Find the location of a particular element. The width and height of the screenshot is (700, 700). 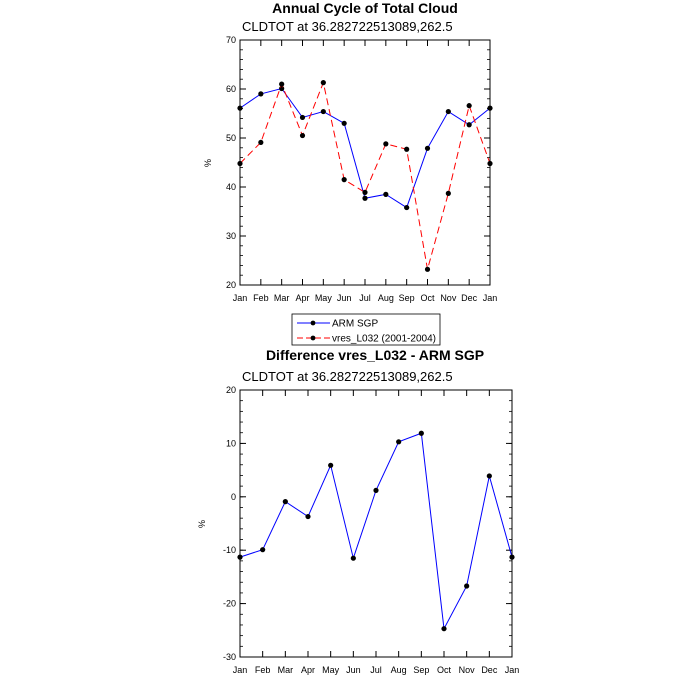

y-tick-label: 40 is located at coordinates (231, 187).